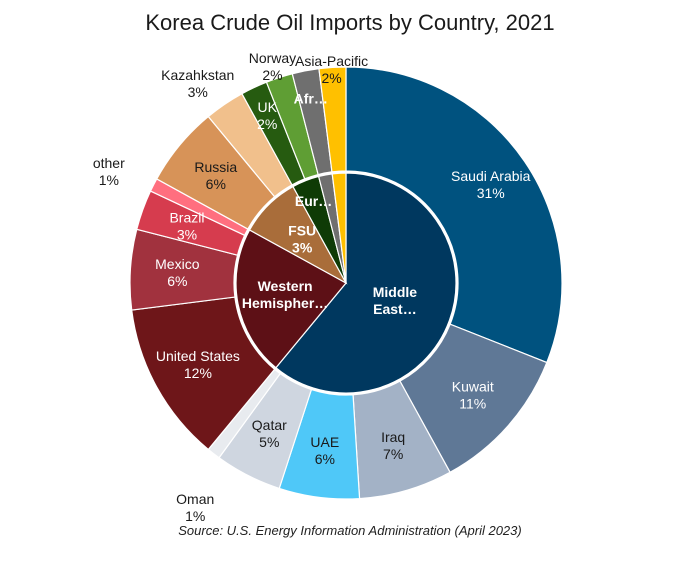 This screenshot has height=563, width=700. I want to click on inner-label-fsu: FSU 3%, so click(302, 239).